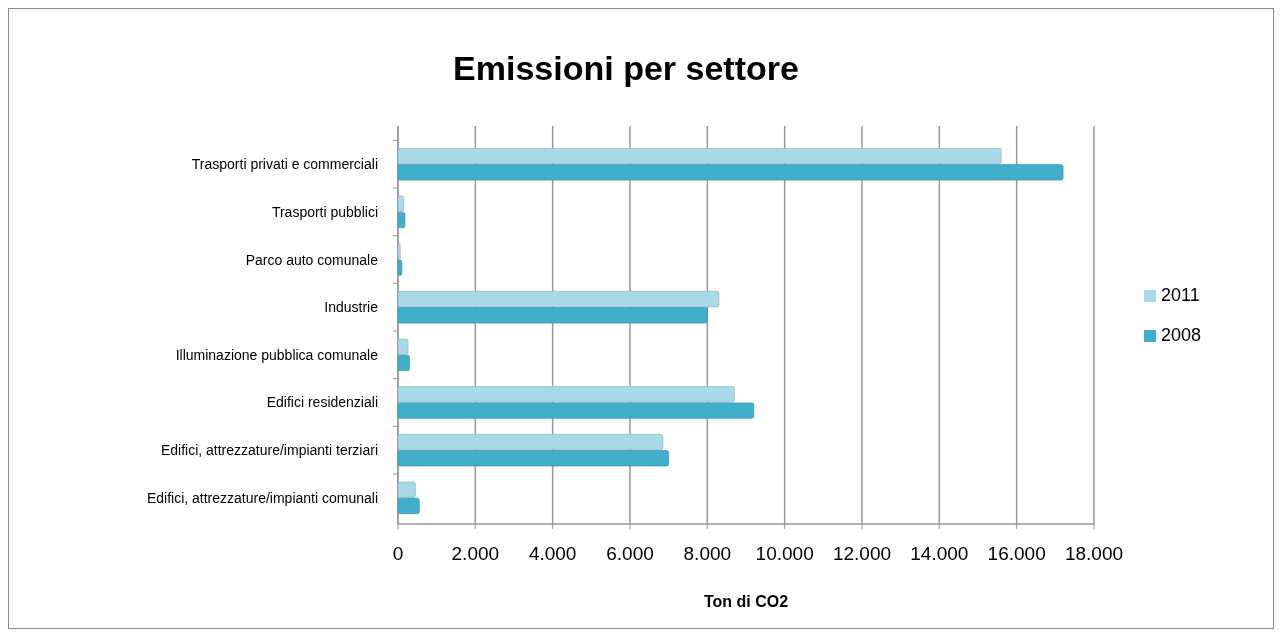 This screenshot has width=1282, height=637. What do you see at coordinates (312, 259) in the screenshot?
I see `y-tick-label: Parco auto comunale` at bounding box center [312, 259].